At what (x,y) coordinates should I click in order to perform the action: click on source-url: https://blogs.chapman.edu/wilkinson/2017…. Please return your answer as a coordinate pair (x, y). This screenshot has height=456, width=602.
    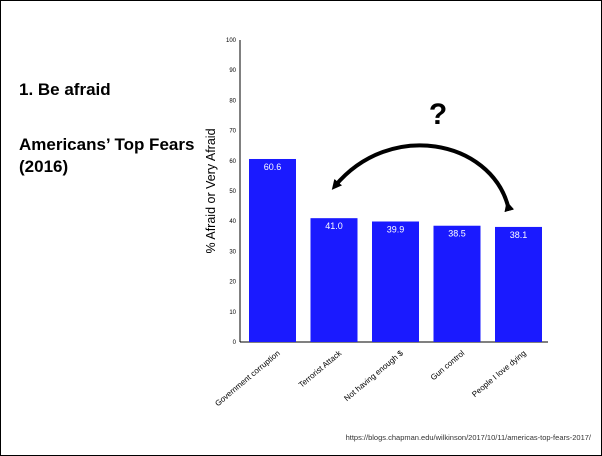
    Looking at the image, I should click on (468, 437).